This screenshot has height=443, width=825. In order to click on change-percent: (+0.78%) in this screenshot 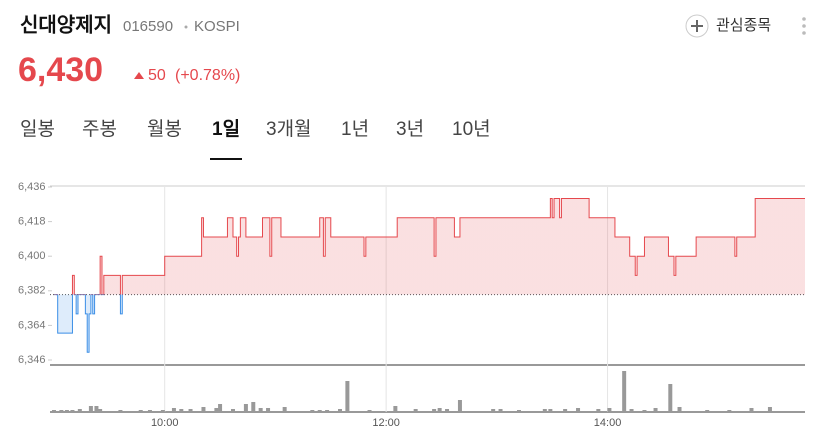, I will do `click(207, 75)`.